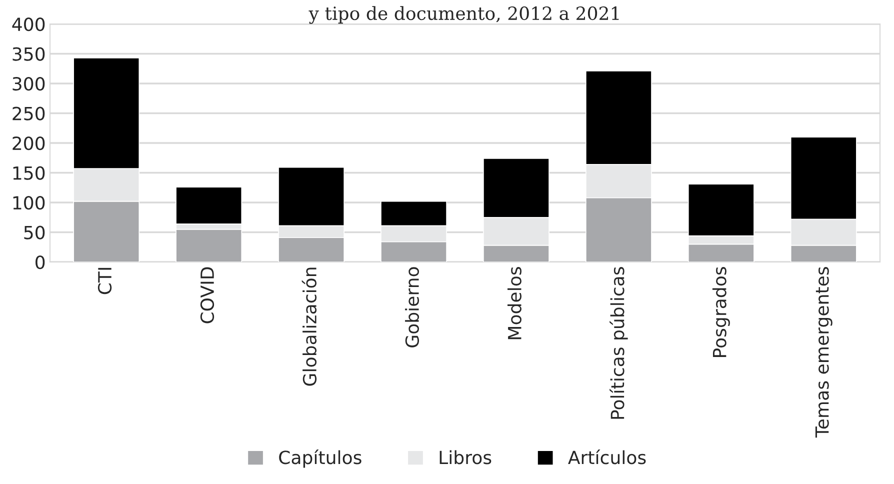  Describe the element at coordinates (607, 457) in the screenshot. I see `legend-label: Artículos` at that location.